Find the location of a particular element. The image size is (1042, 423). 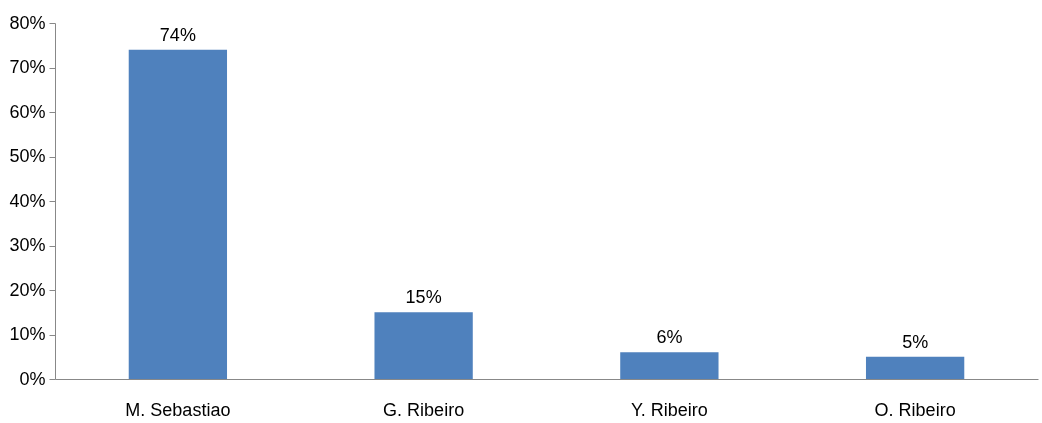

y-tick-label: 80% is located at coordinates (27, 22).